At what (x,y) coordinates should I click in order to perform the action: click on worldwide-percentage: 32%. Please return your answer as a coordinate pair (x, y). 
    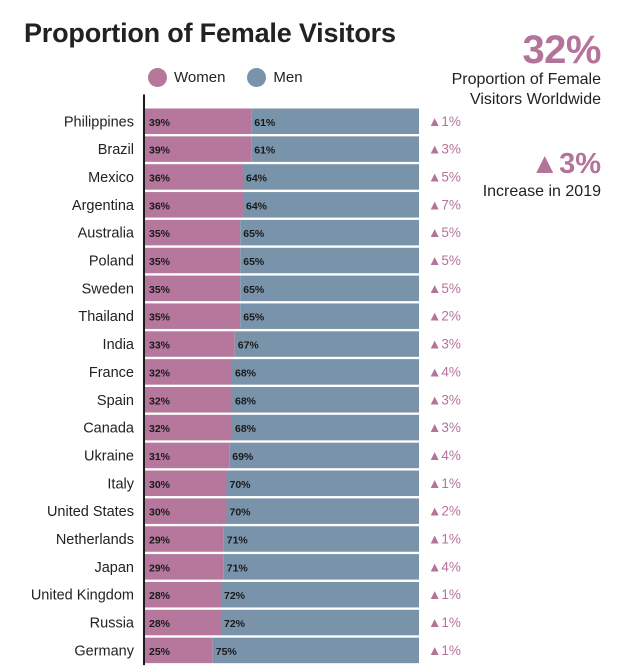
    Looking at the image, I should click on (561, 50).